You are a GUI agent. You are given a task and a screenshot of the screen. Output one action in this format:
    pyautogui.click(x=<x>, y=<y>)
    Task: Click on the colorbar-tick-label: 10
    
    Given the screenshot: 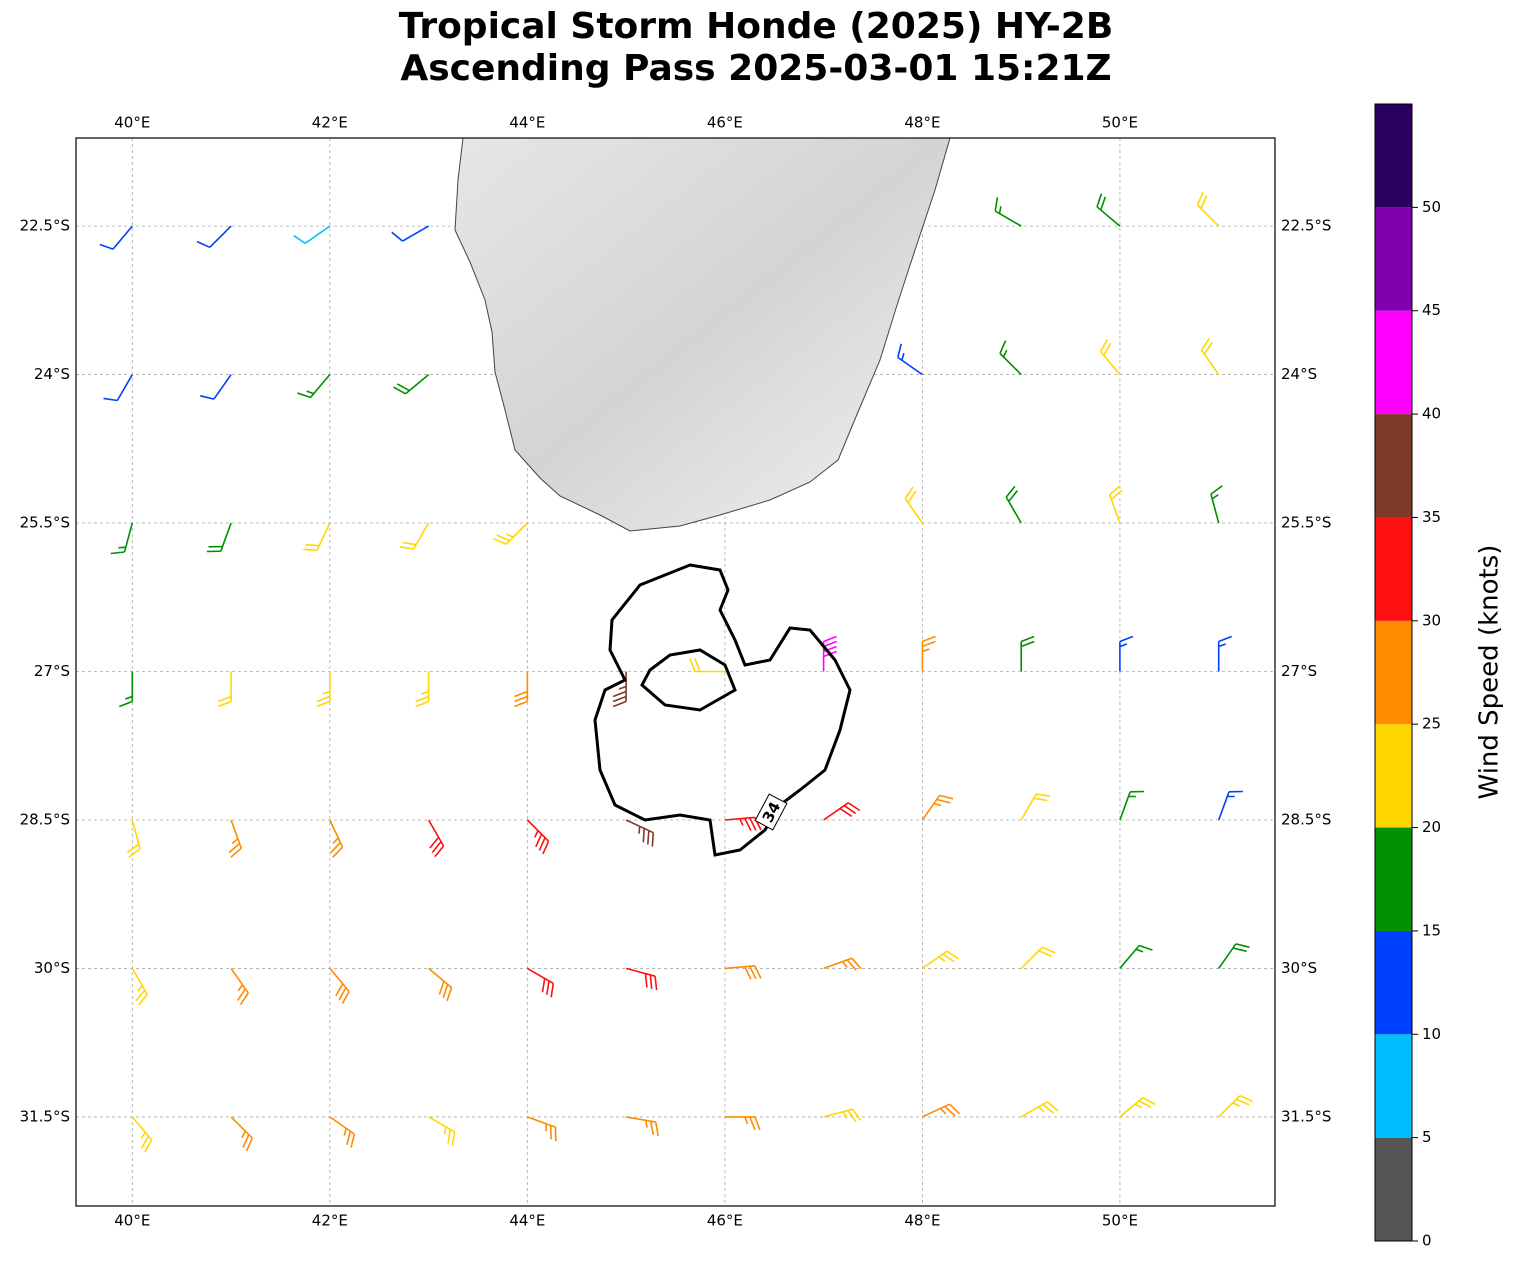 What is the action you would take?
    pyautogui.click(x=1431, y=1034)
    